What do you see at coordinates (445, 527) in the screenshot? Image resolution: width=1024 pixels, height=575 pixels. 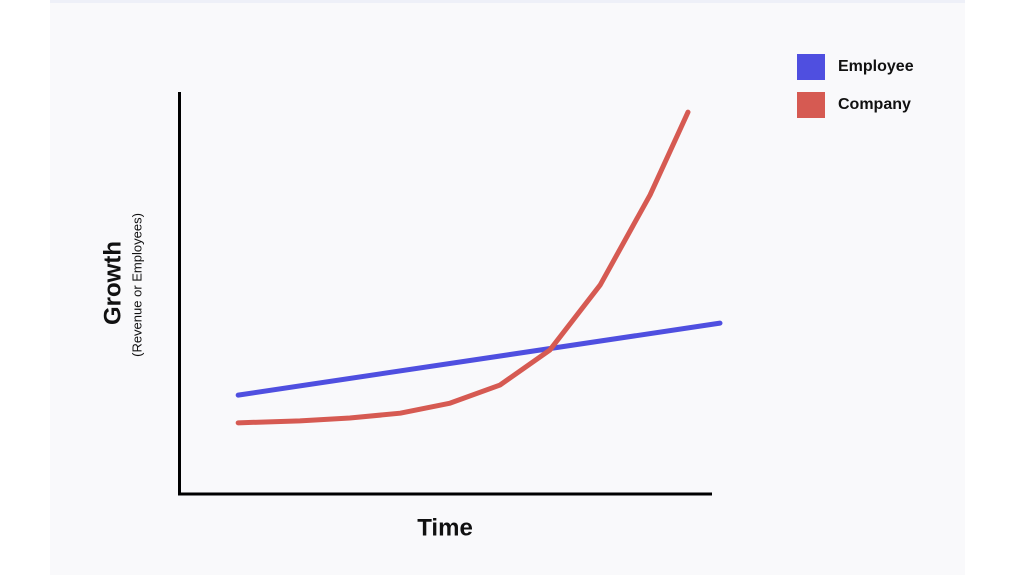 I see `x-axis-label: Time` at bounding box center [445, 527].